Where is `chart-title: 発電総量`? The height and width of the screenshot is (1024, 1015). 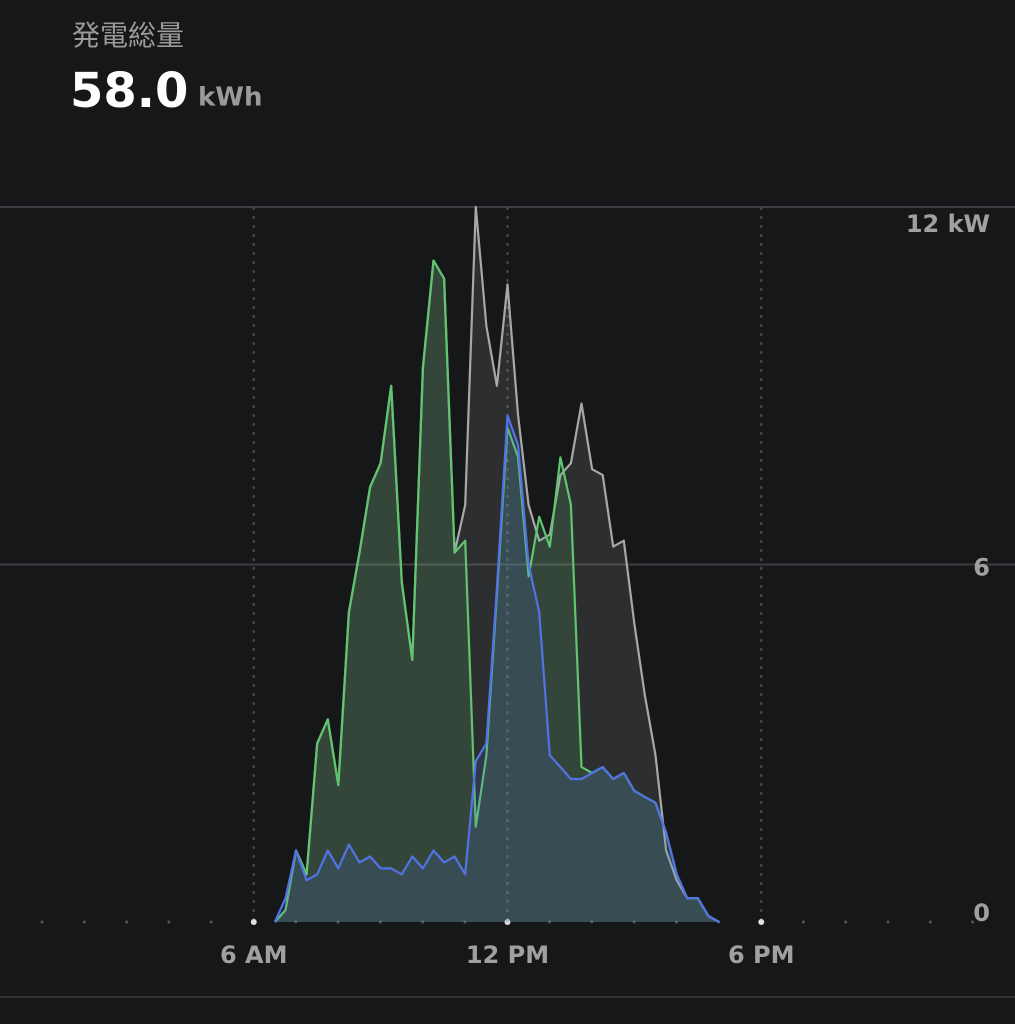 chart-title: 発電総量 is located at coordinates (128, 35).